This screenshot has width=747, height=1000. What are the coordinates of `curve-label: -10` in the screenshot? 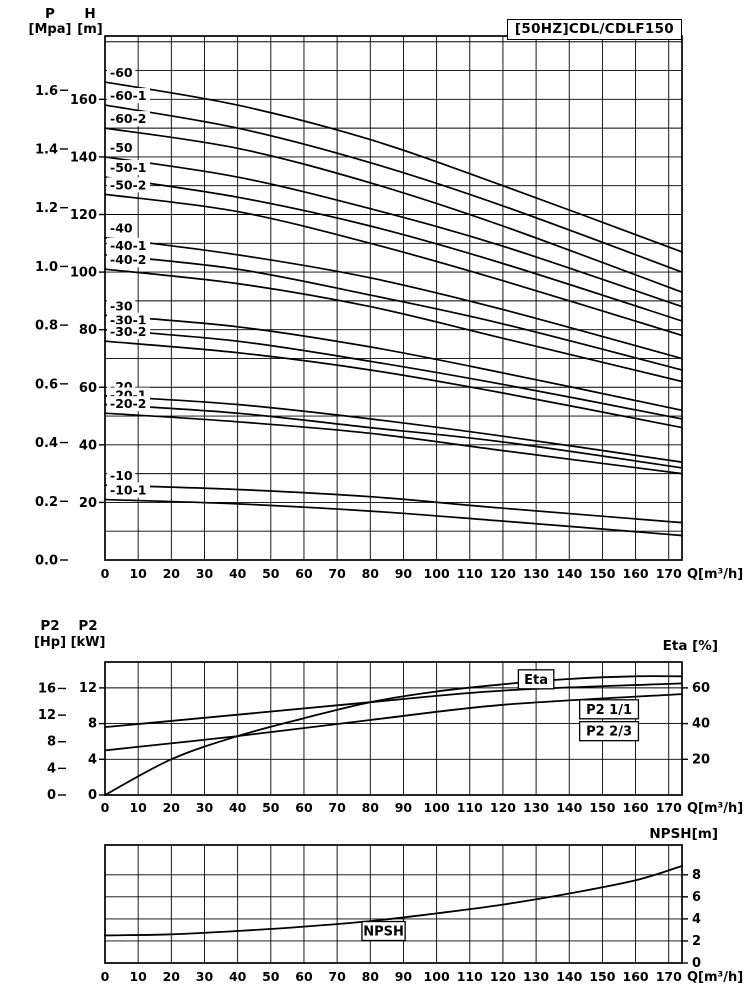 It's located at (121, 475).